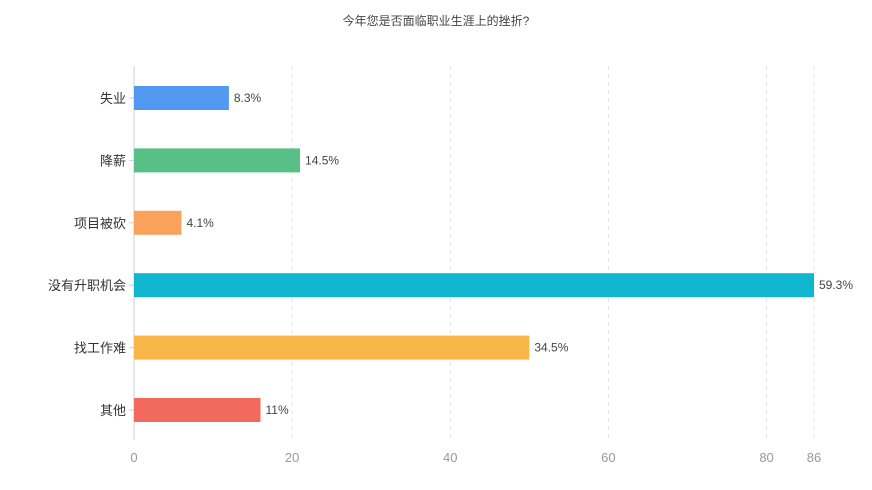 Image resolution: width=872 pixels, height=490 pixels. What do you see at coordinates (113, 161) in the screenshot?
I see `category-label-1: 降薪` at bounding box center [113, 161].